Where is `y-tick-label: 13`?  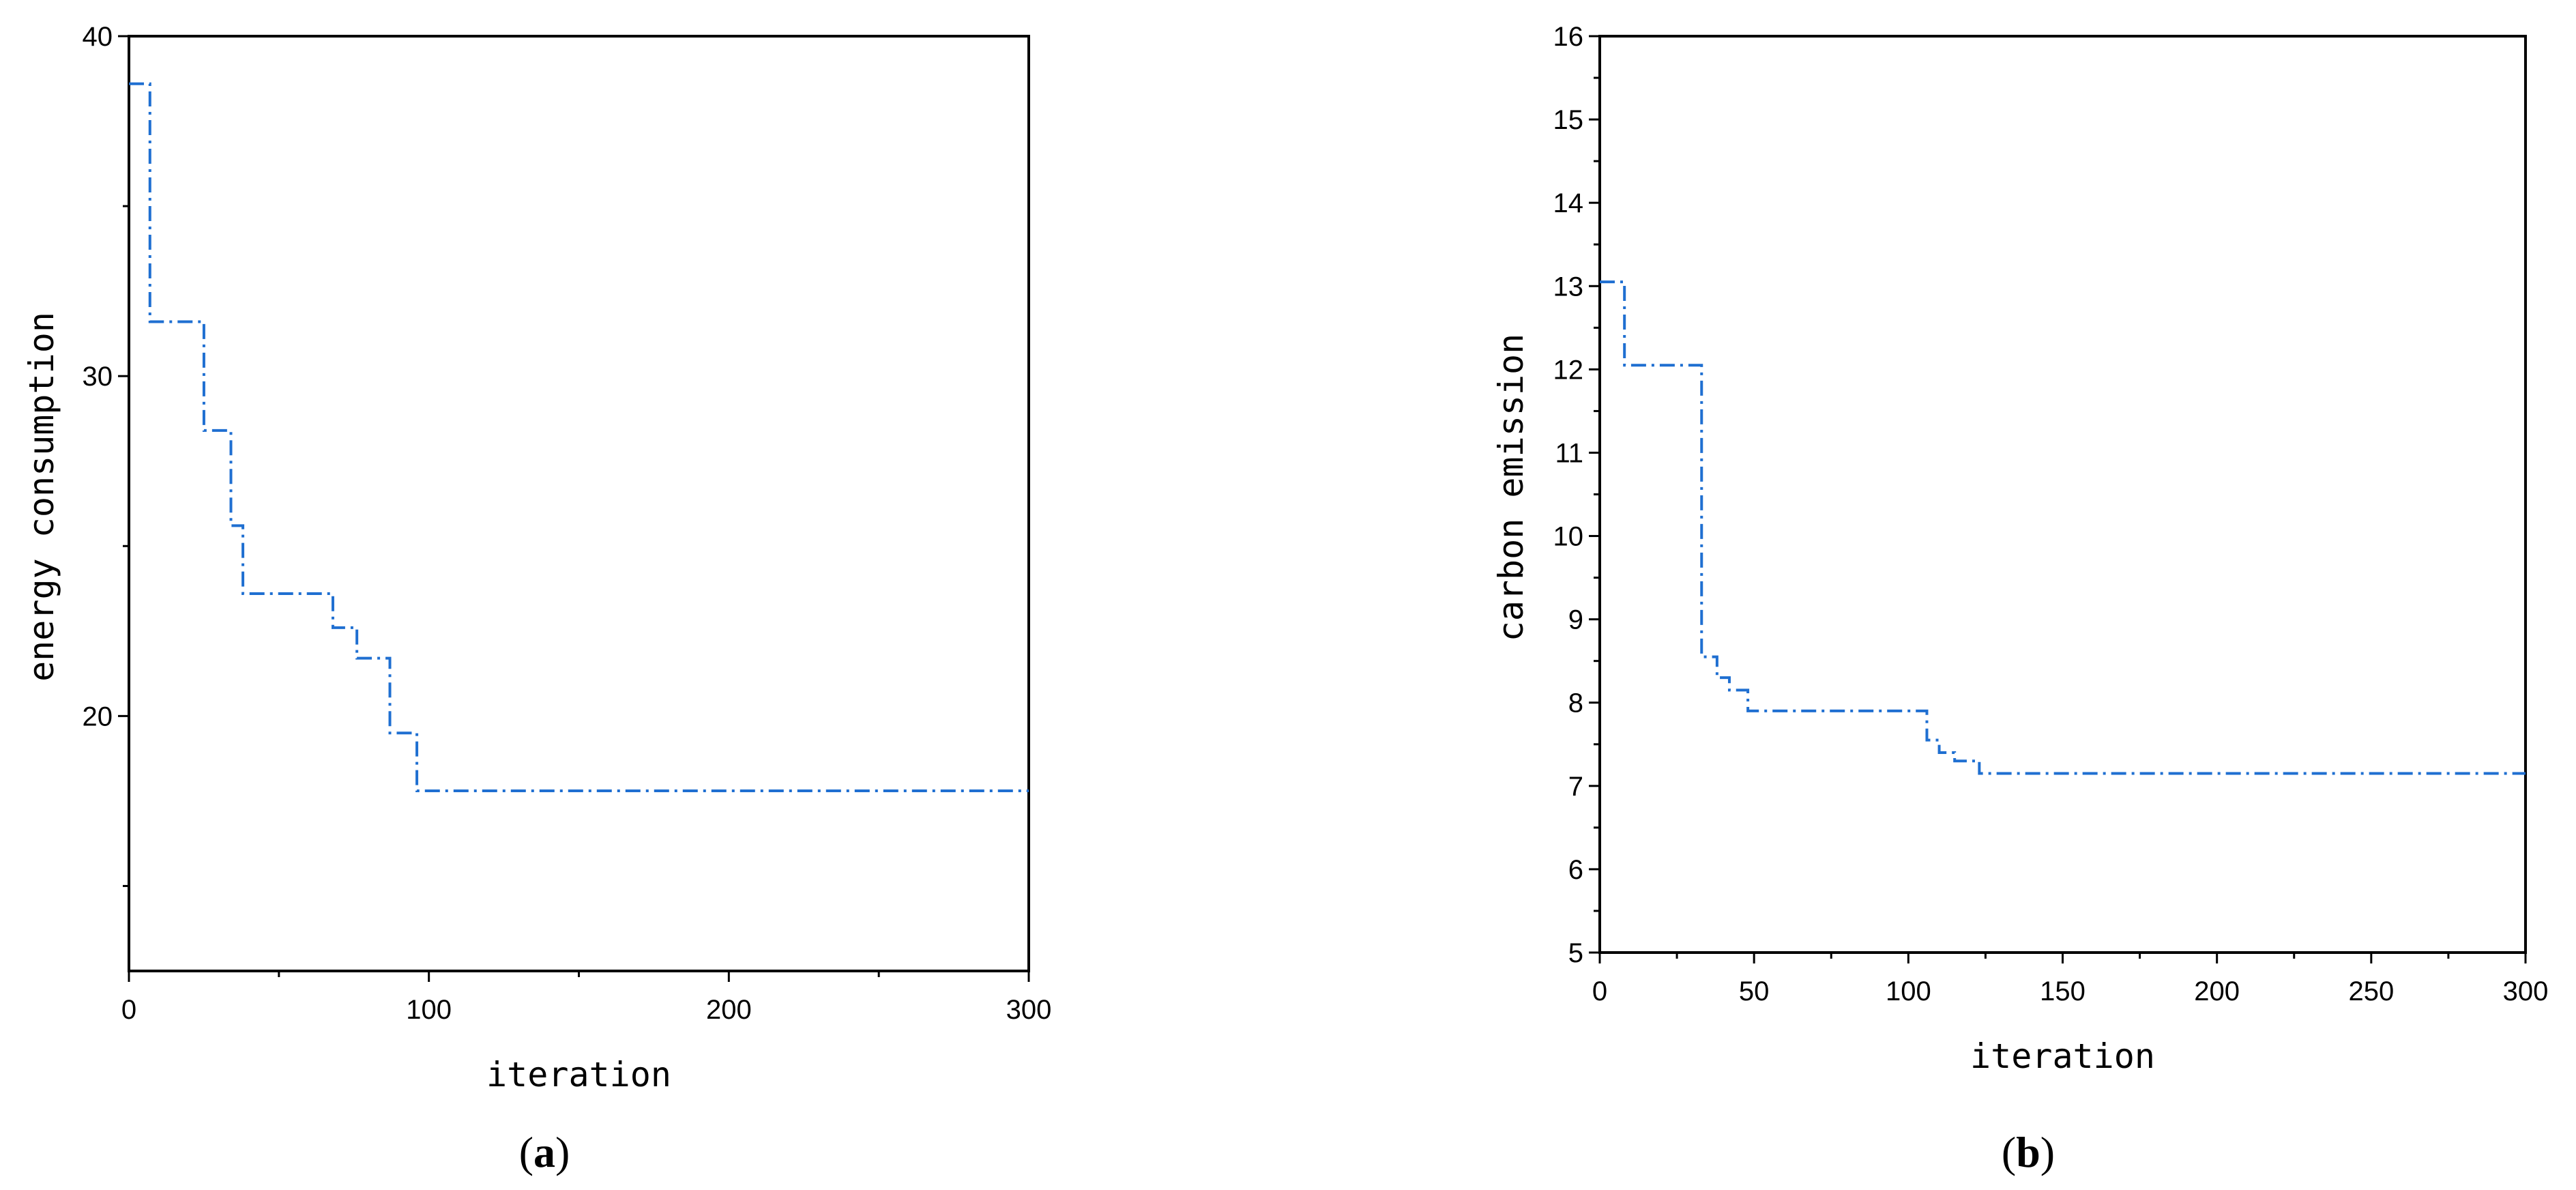
y-tick-label: 13 is located at coordinates (1568, 287).